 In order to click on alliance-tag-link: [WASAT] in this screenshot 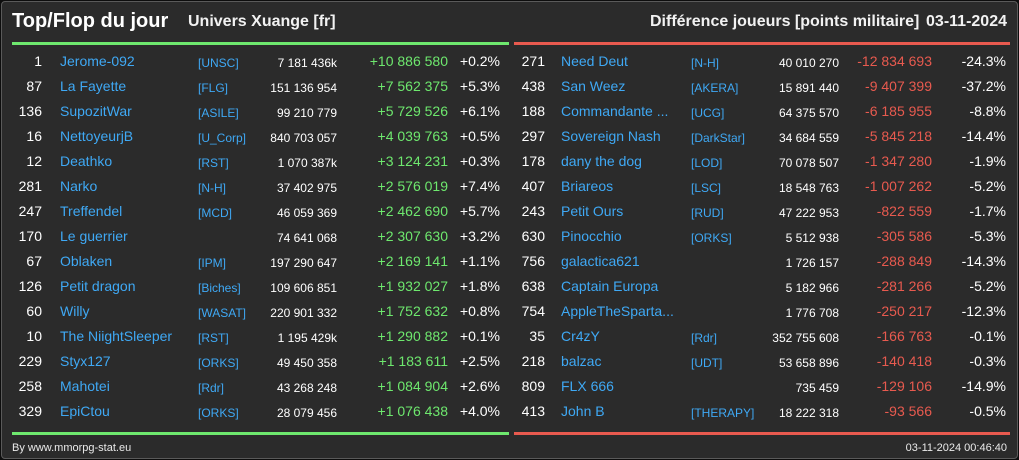, I will do `click(222, 313)`.